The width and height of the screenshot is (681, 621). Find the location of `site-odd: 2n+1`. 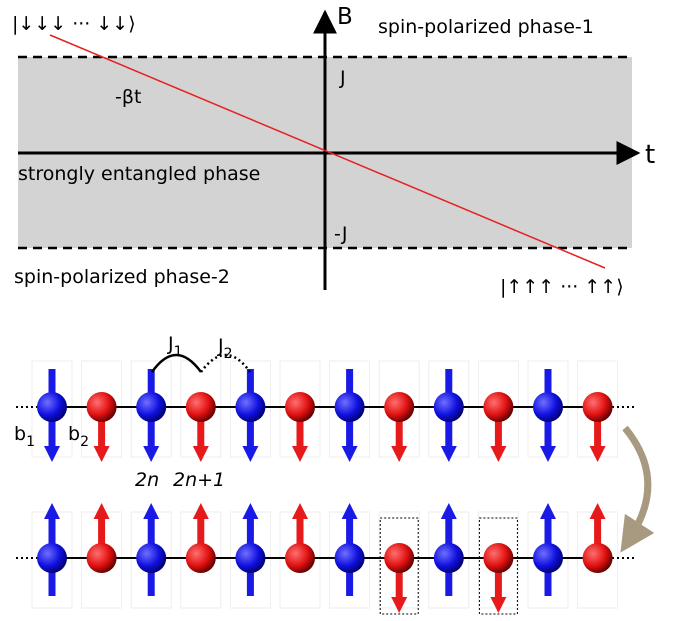

site-odd: 2n+1 is located at coordinates (199, 480).